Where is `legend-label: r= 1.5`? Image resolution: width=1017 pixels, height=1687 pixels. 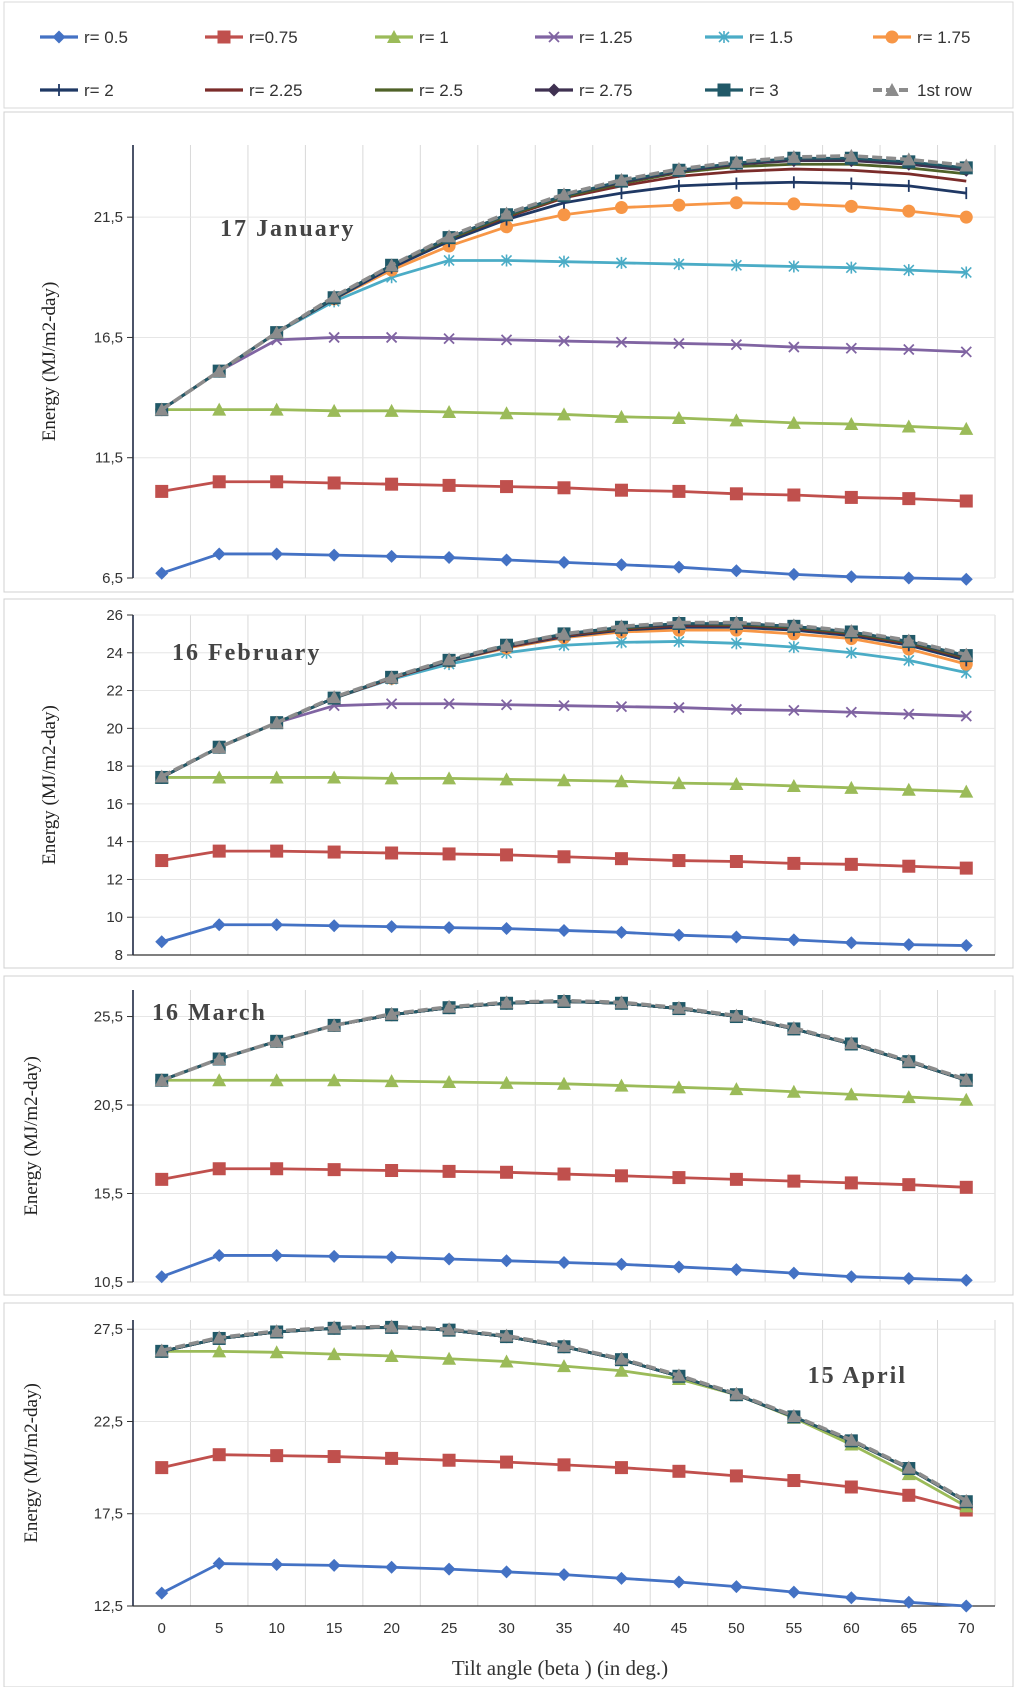 legend-label: r= 1.5 is located at coordinates (771, 37).